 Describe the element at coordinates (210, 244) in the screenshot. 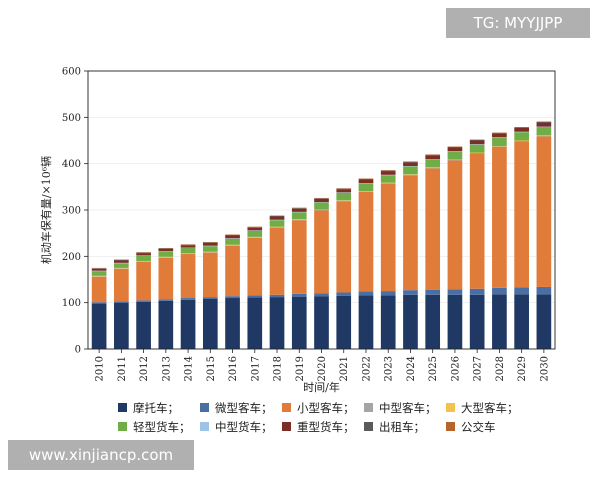

I see `bar-segment-2015-s7` at that location.